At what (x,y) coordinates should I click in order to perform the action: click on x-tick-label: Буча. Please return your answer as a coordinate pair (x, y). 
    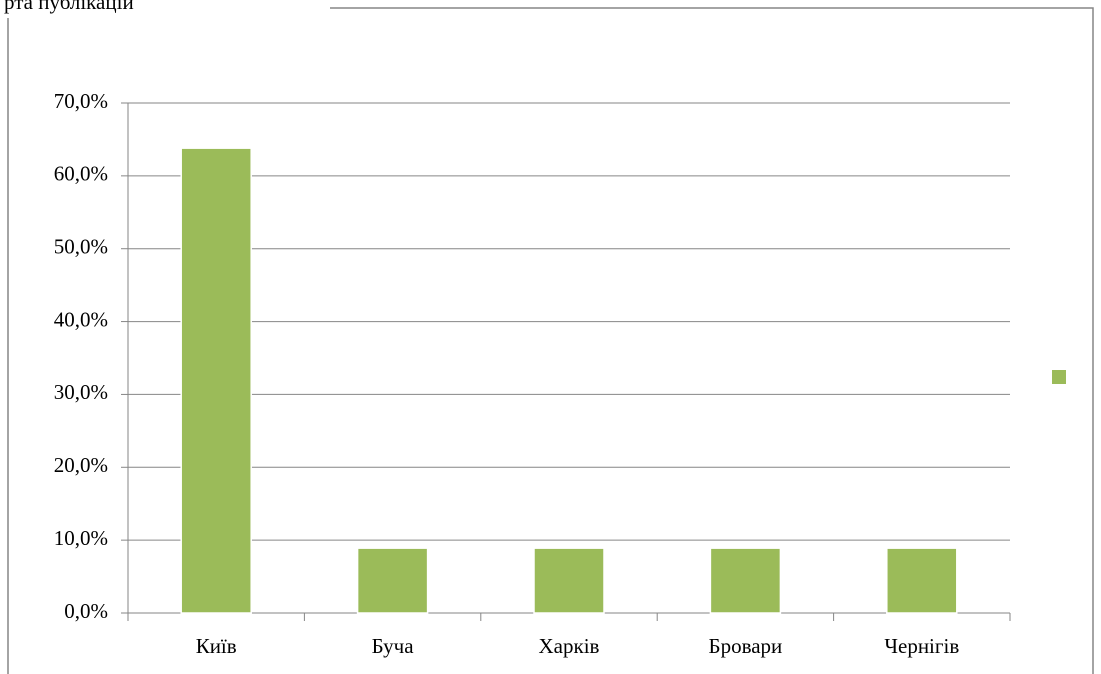
    Looking at the image, I should click on (393, 646).